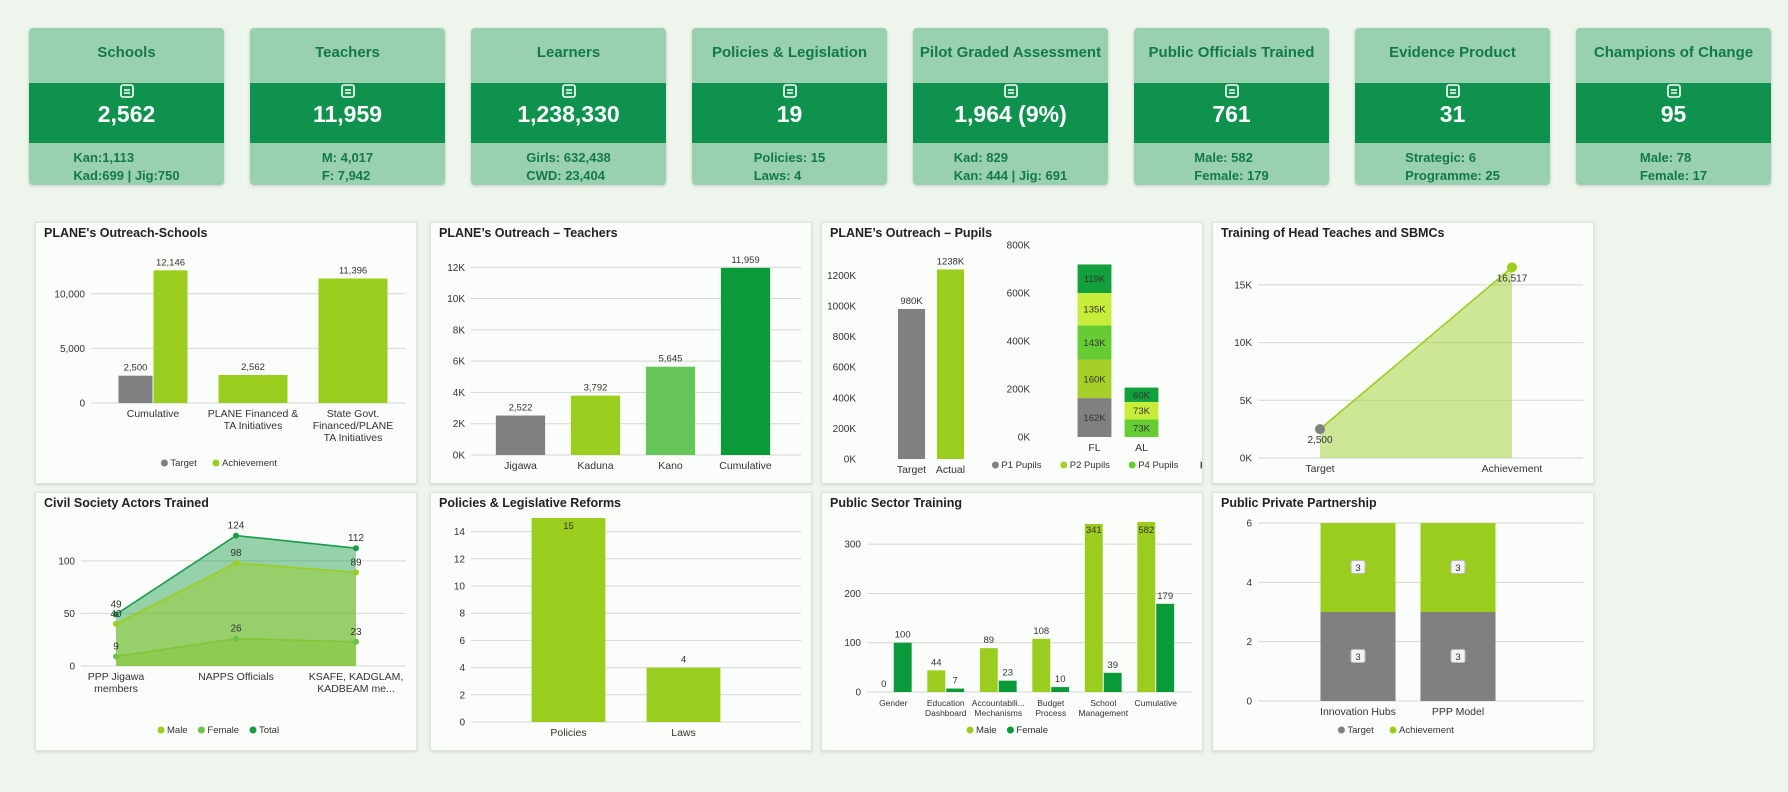 The height and width of the screenshot is (792, 1788). What do you see at coordinates (346, 175) in the screenshot?
I see `card-detail: F: 7,942` at bounding box center [346, 175].